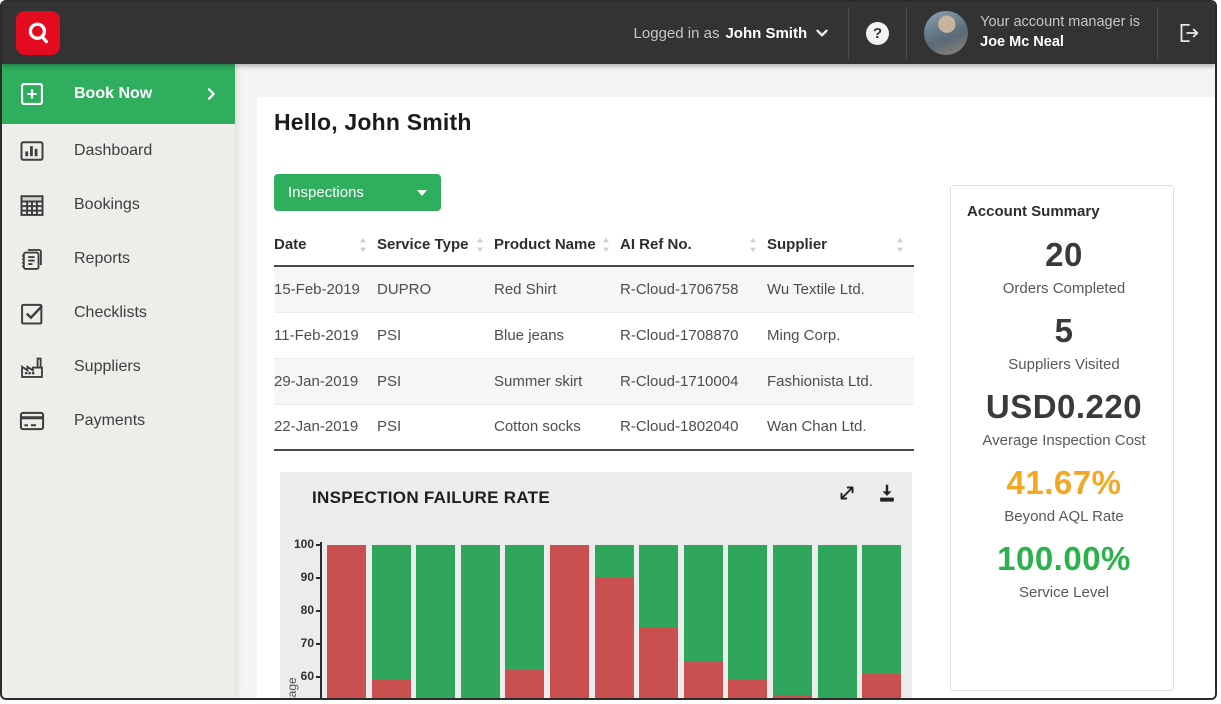 This screenshot has height=704, width=1221. What do you see at coordinates (325, 248) in the screenshot?
I see `column-header-date: Date` at bounding box center [325, 248].